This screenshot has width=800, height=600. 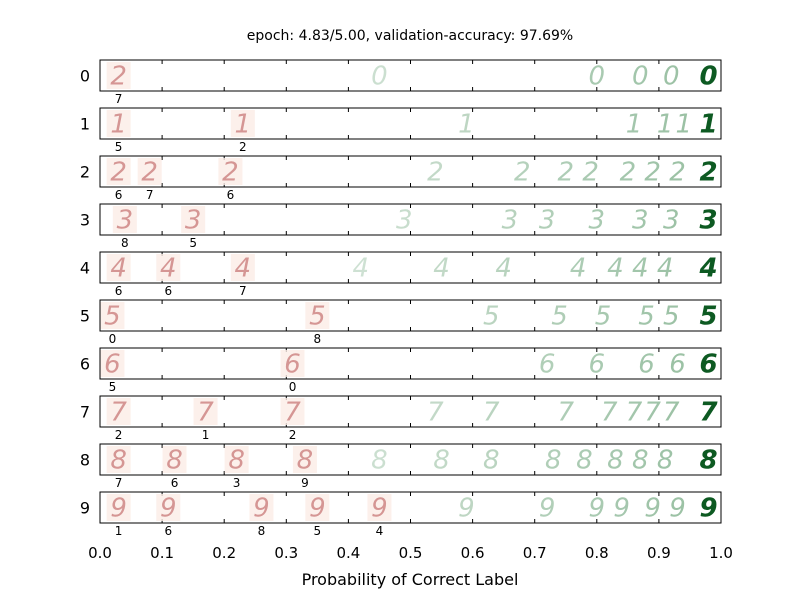 I want to click on predicted-label: 8, so click(x=262, y=531).